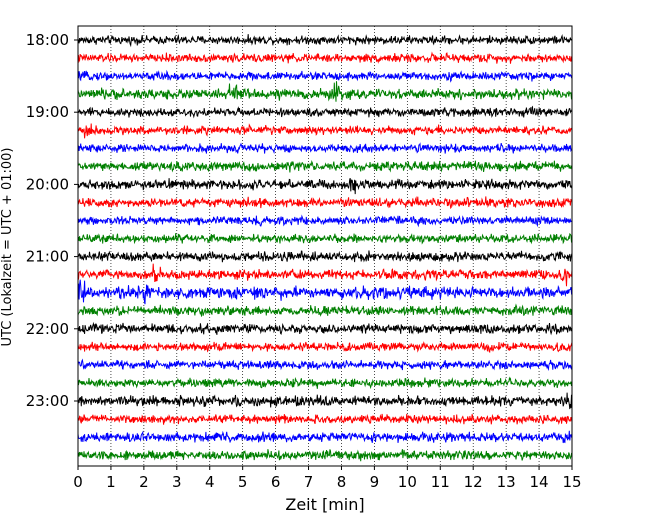  What do you see at coordinates (324, 504) in the screenshot?
I see `x-axis-label: Zeit [min]` at bounding box center [324, 504].